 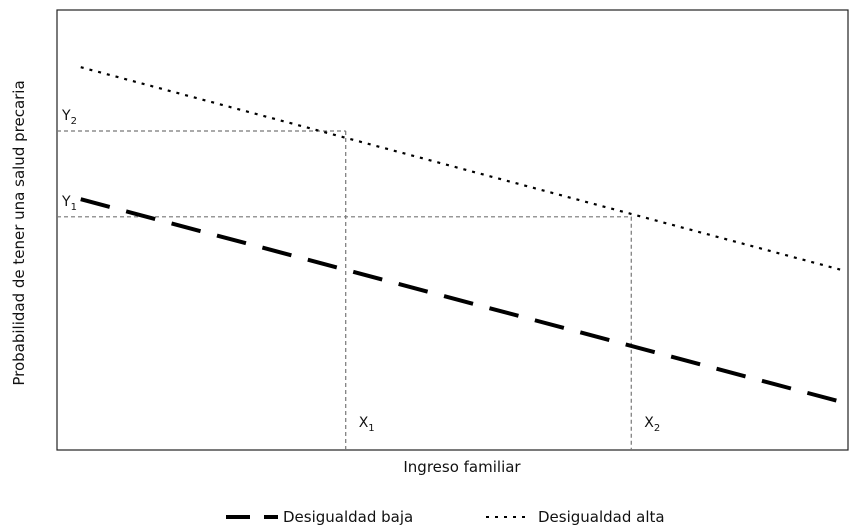 What do you see at coordinates (367, 424) in the screenshot?
I see `x-mark-label-1: X1` at bounding box center [367, 424].